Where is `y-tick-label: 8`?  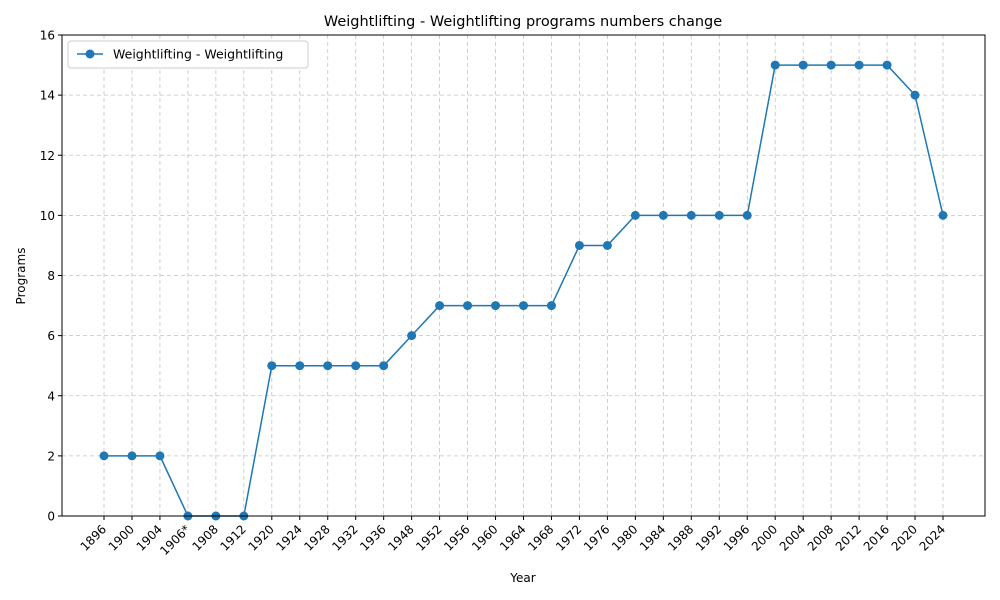
y-tick-label: 8 is located at coordinates (51, 276).